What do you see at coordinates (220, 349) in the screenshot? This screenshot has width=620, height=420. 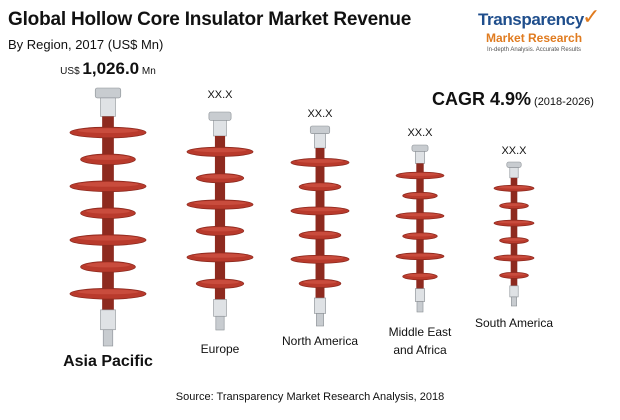 I see `category-label: Europe` at bounding box center [220, 349].